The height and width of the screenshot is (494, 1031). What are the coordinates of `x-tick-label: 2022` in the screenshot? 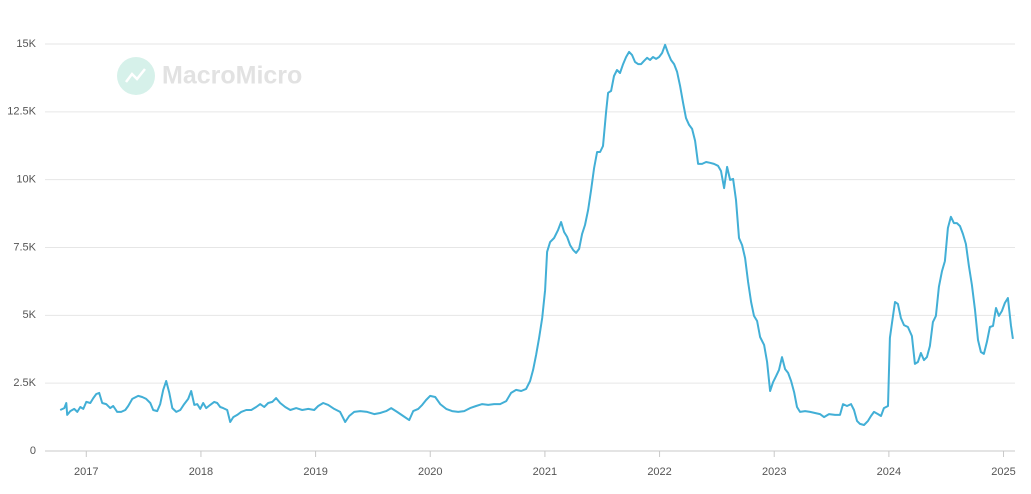 It's located at (659, 472).